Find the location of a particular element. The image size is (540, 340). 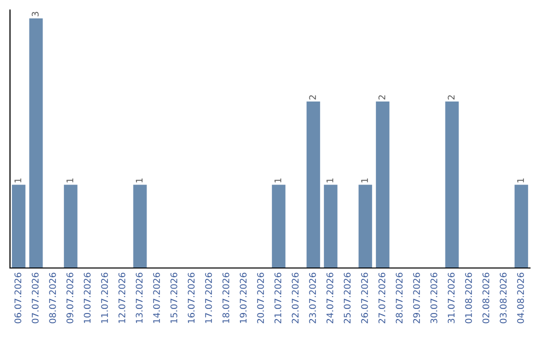

x-tick-label: 10.07.2026 is located at coordinates (87, 297).